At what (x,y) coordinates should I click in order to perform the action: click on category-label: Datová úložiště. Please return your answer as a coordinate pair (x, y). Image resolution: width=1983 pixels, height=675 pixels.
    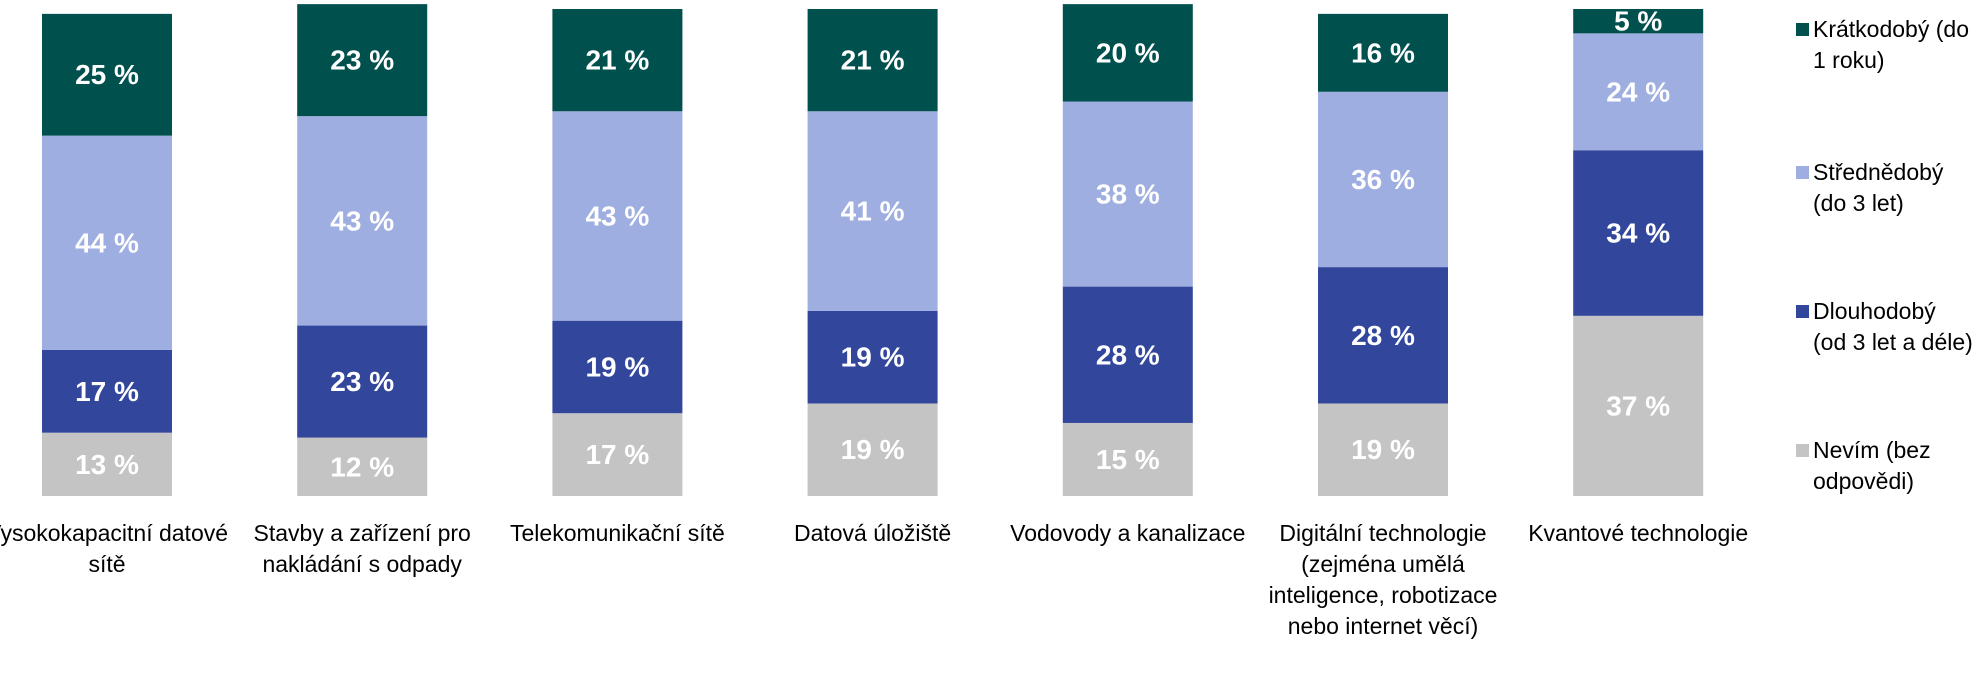
    Looking at the image, I should click on (872, 533).